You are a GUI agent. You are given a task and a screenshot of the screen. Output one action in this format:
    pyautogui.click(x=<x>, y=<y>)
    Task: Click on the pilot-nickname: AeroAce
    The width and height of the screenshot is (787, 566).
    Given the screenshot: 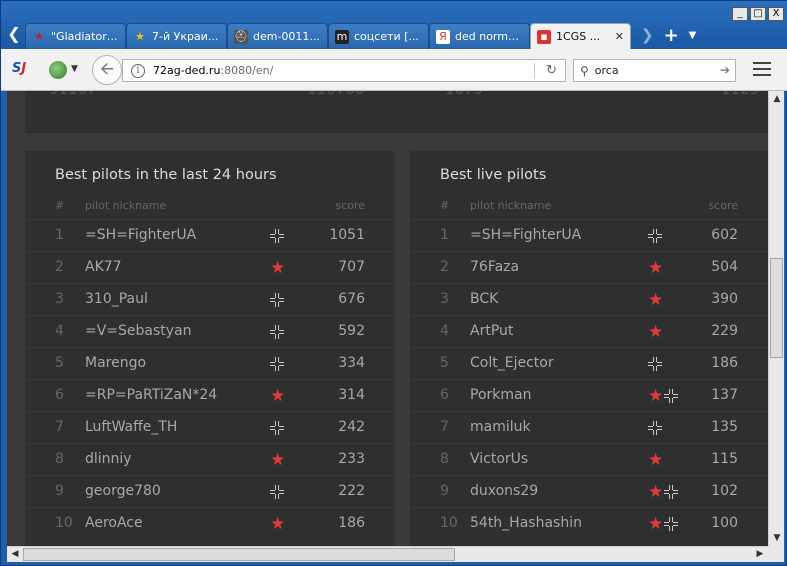 What is the action you would take?
    pyautogui.click(x=114, y=523)
    